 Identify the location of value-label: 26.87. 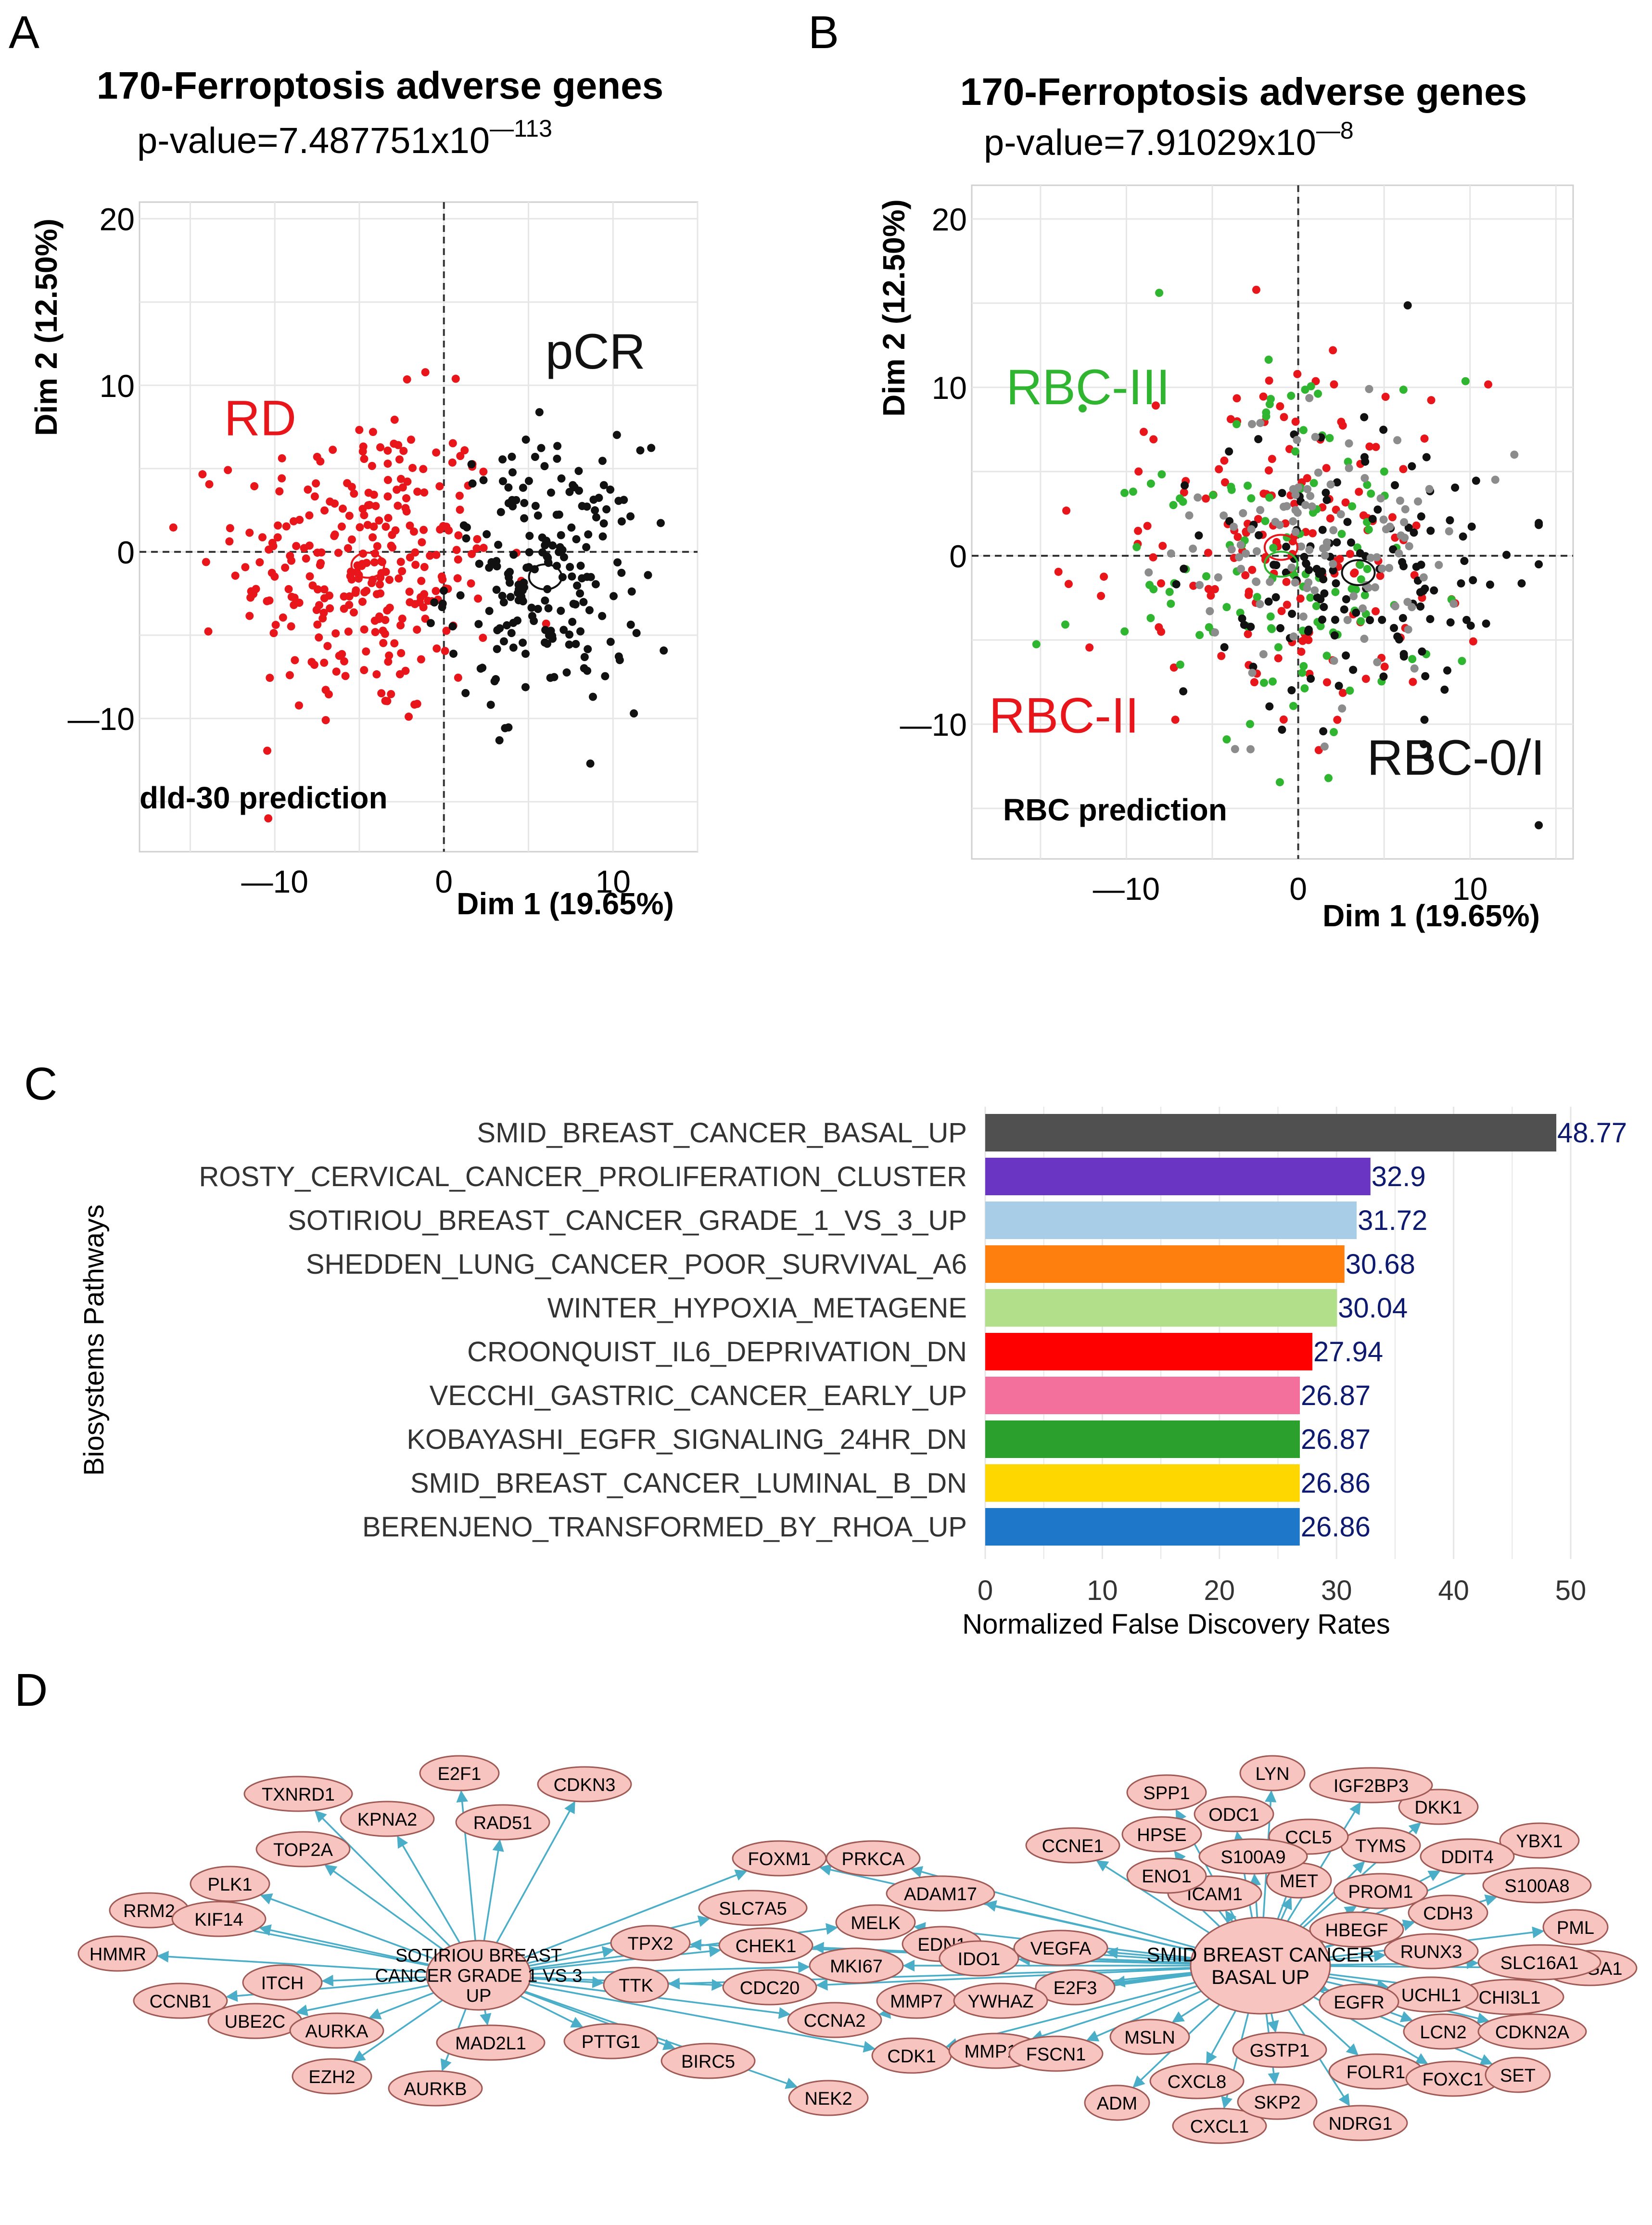
(1336, 1439).